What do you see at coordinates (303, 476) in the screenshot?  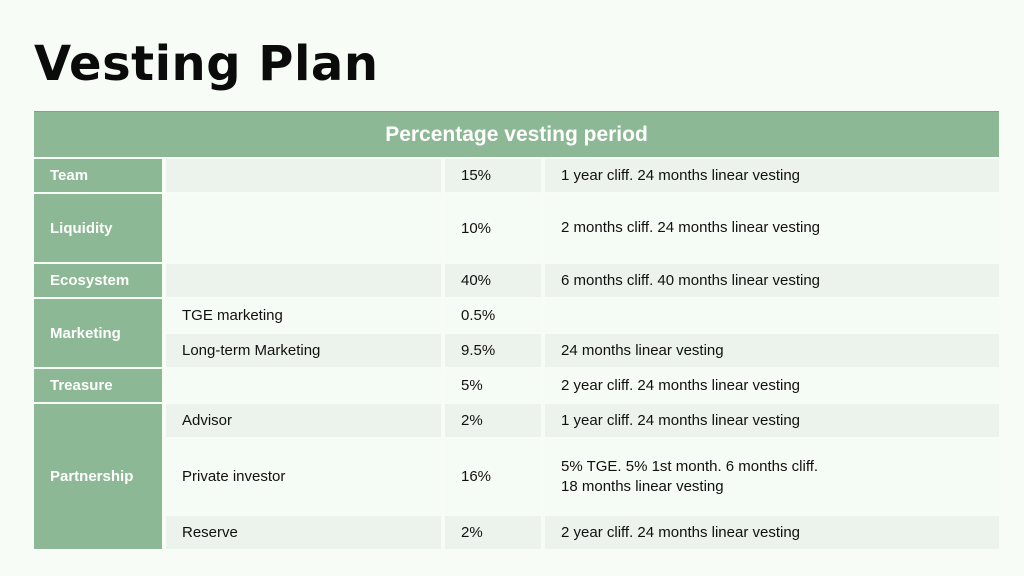 I see `subcategory-cell: Private investor` at bounding box center [303, 476].